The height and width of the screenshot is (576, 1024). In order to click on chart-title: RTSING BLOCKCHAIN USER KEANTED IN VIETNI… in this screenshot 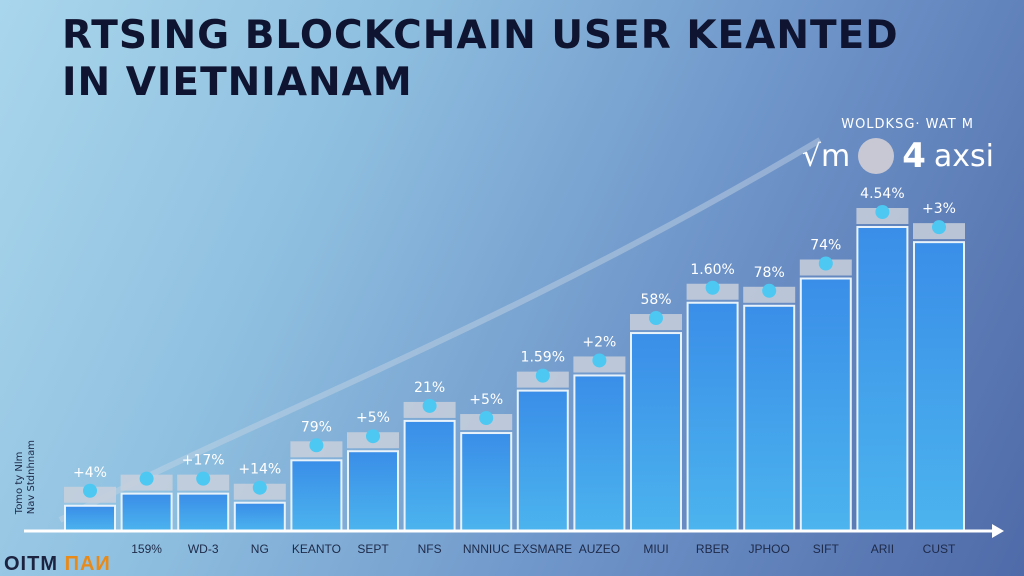, I will do `click(480, 59)`.